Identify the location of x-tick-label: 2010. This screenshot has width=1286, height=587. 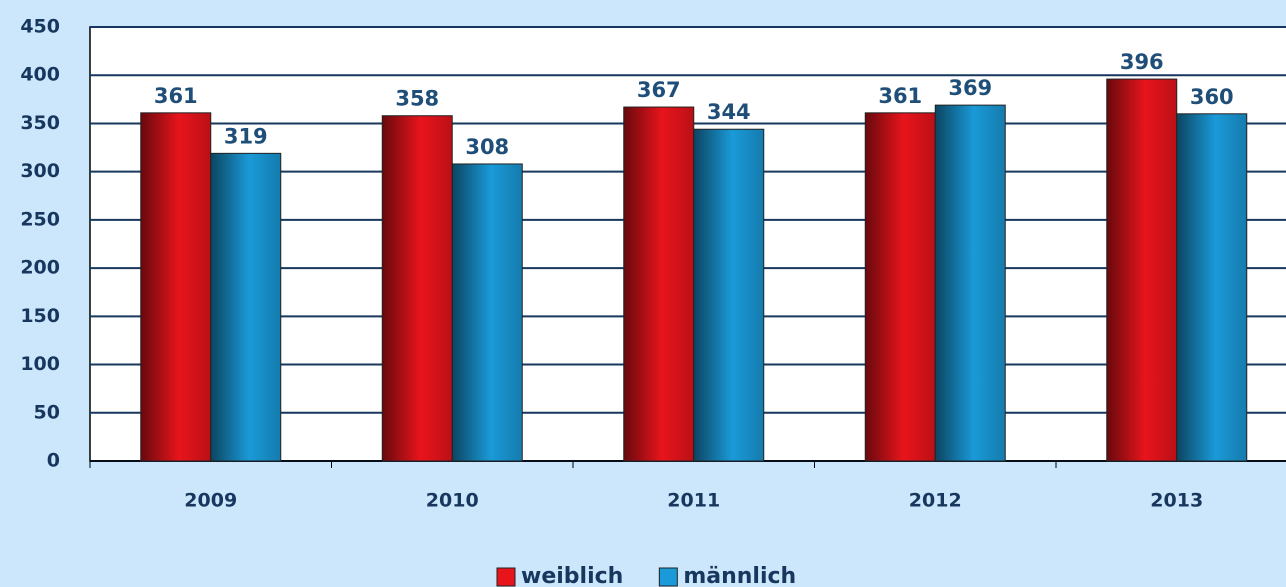
(452, 501).